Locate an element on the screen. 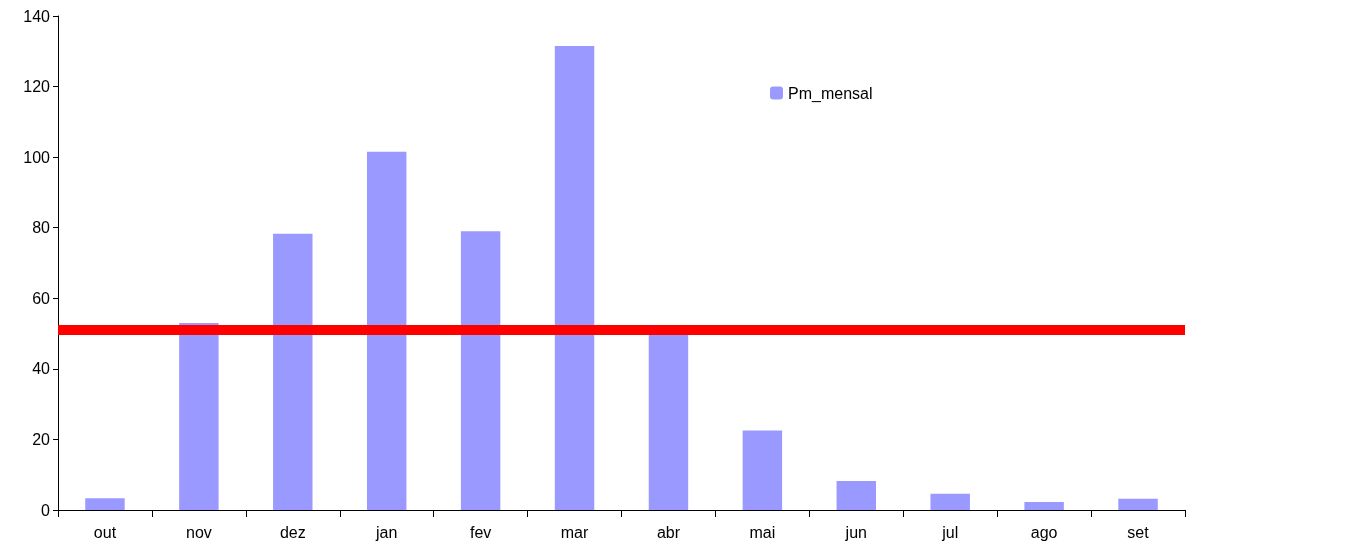 Image resolution: width=1355 pixels, height=545 pixels. x-tick-label: ago is located at coordinates (1044, 532).